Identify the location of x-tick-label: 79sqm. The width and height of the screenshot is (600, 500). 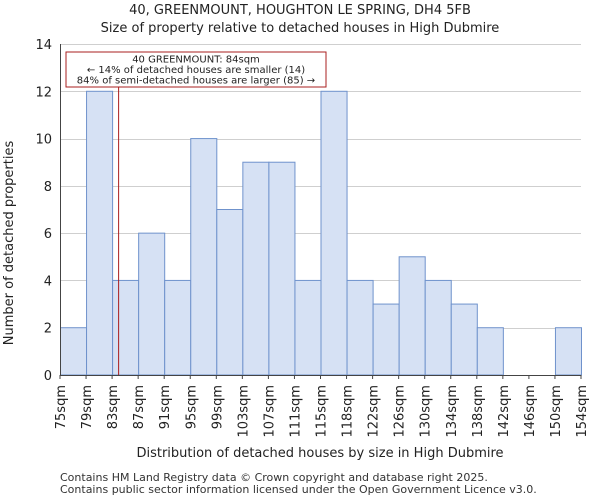
(87, 407).